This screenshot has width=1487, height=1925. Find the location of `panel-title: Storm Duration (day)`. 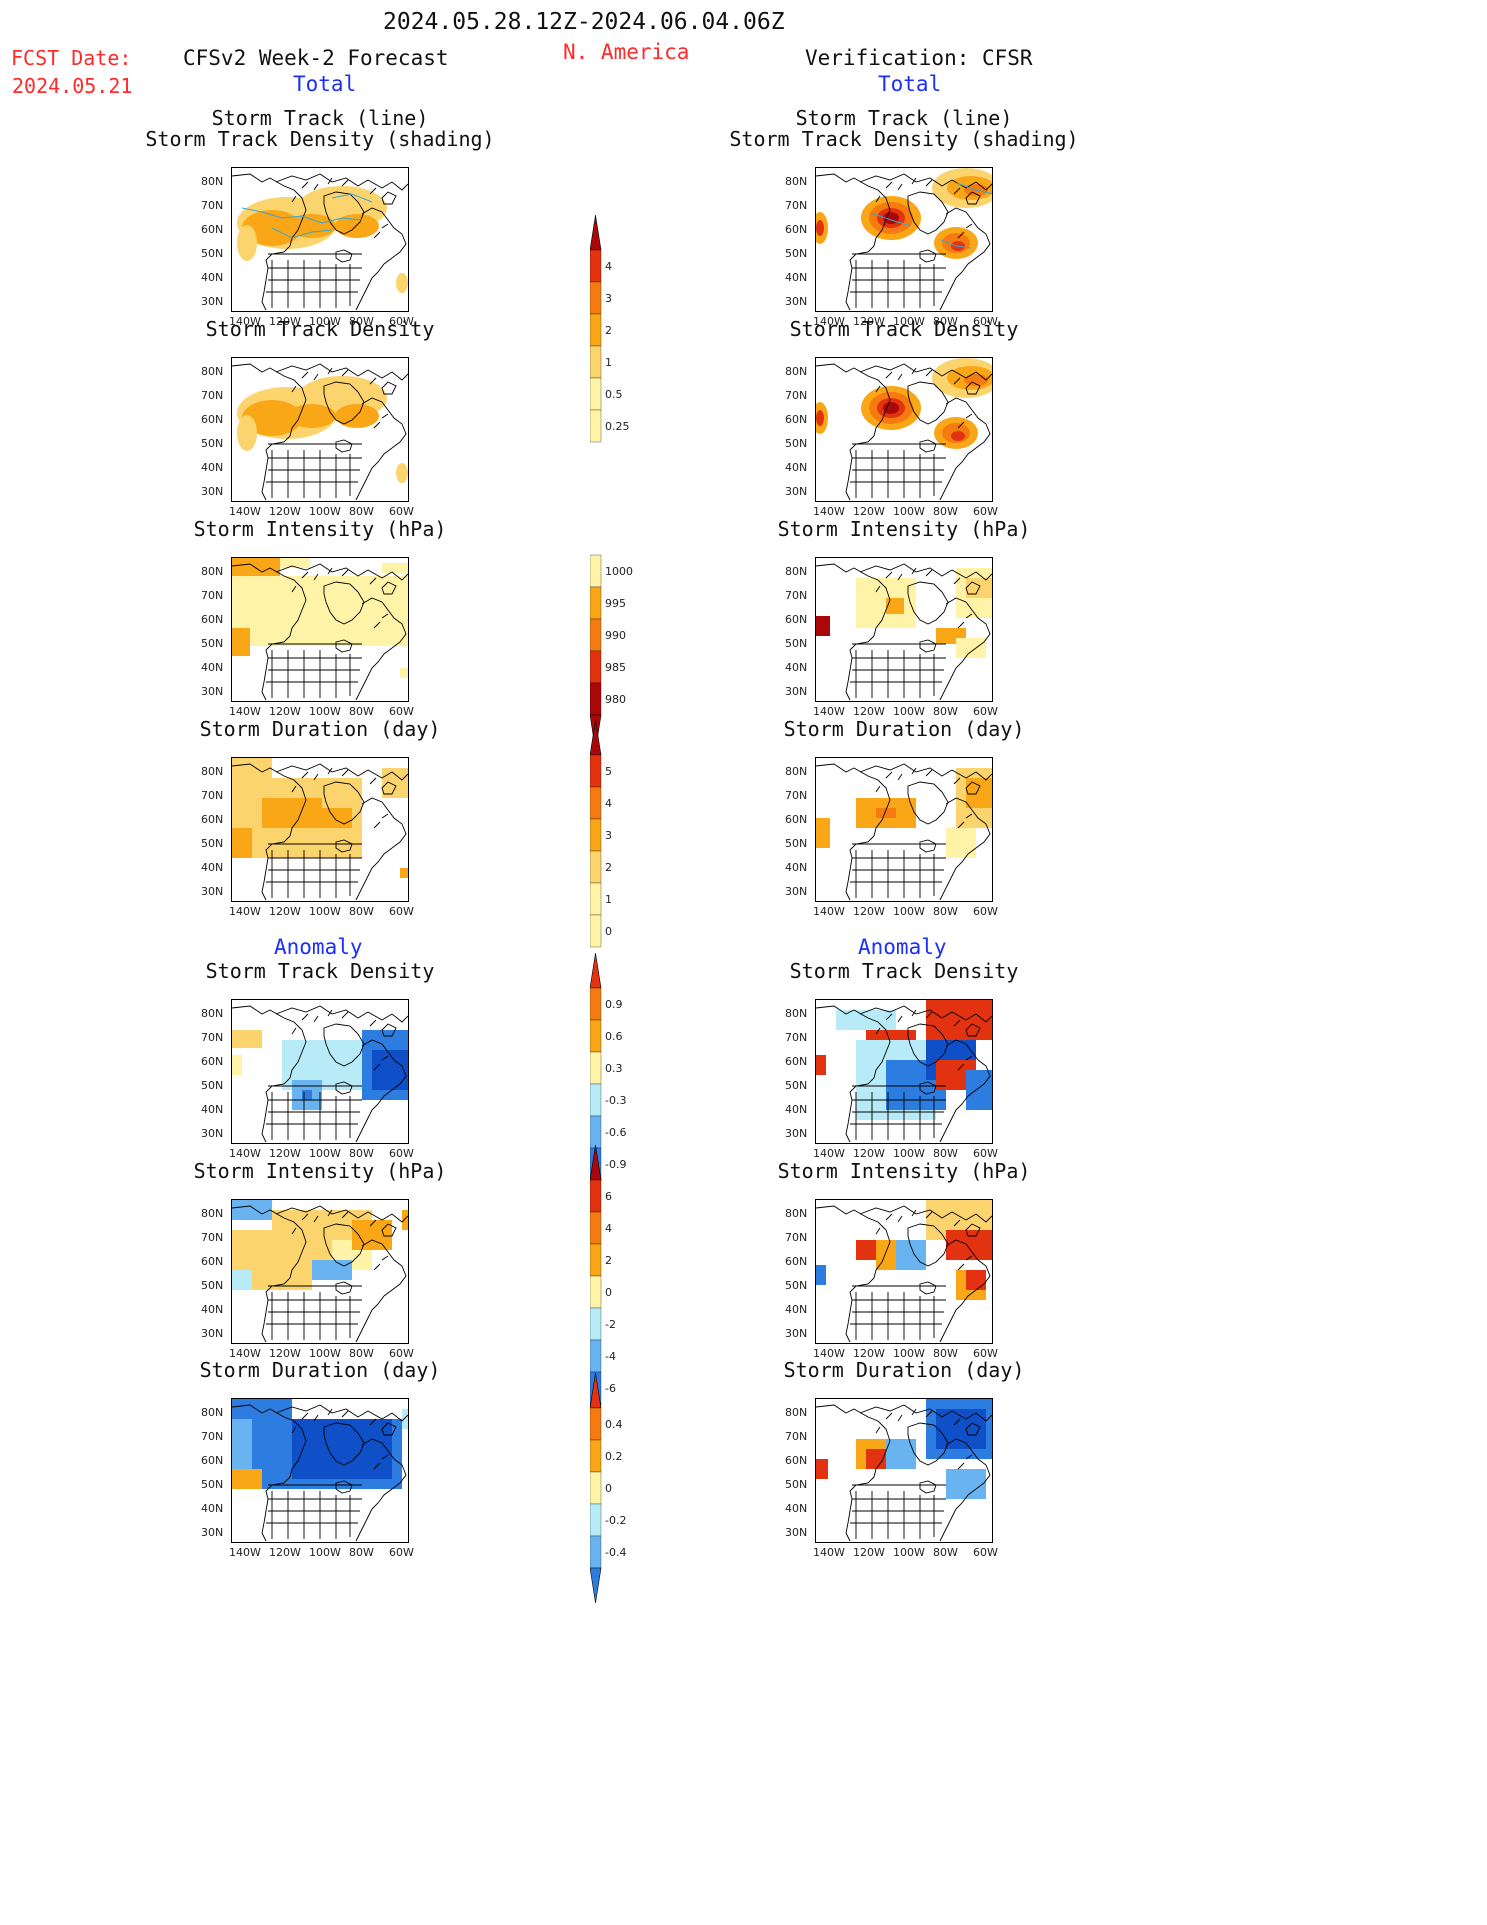

panel-title: Storm Duration (day) is located at coordinates (320, 729).